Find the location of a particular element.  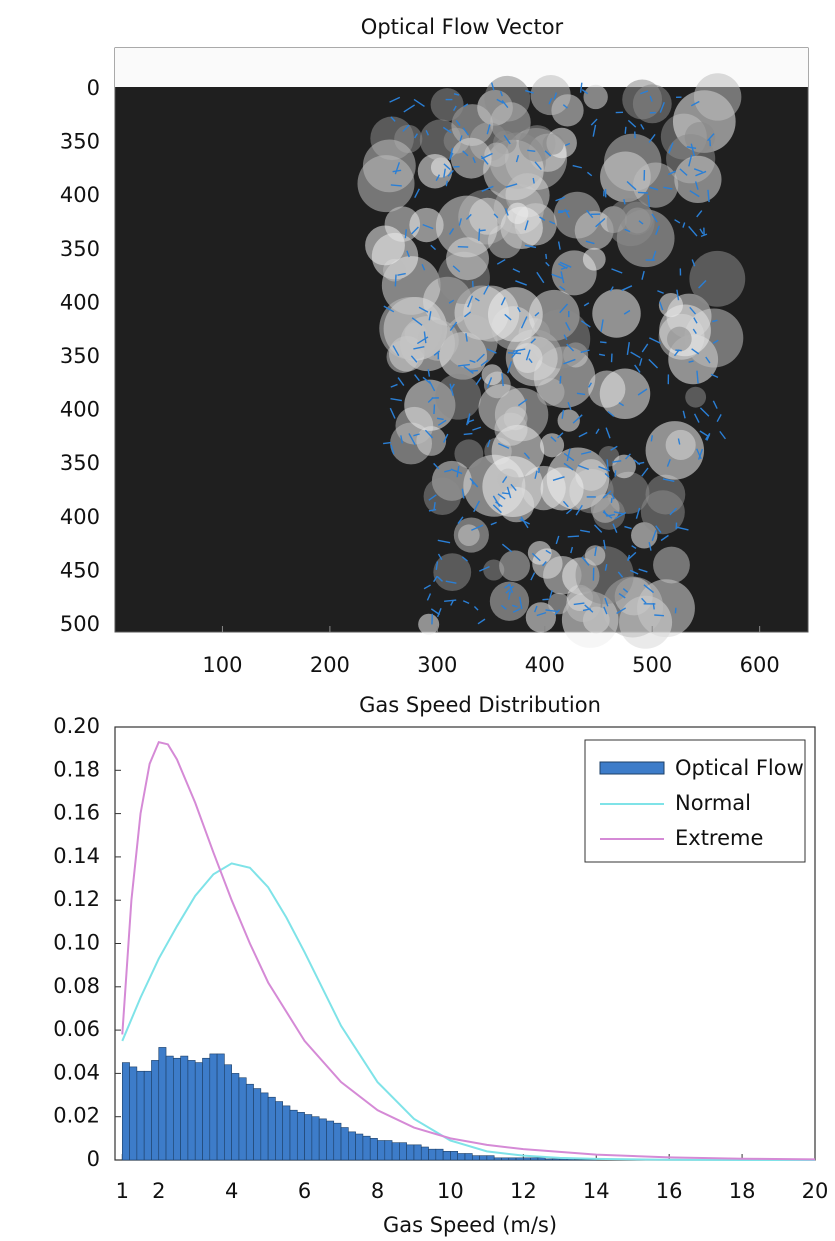

legend-label: Optical Flow is located at coordinates (739, 768).